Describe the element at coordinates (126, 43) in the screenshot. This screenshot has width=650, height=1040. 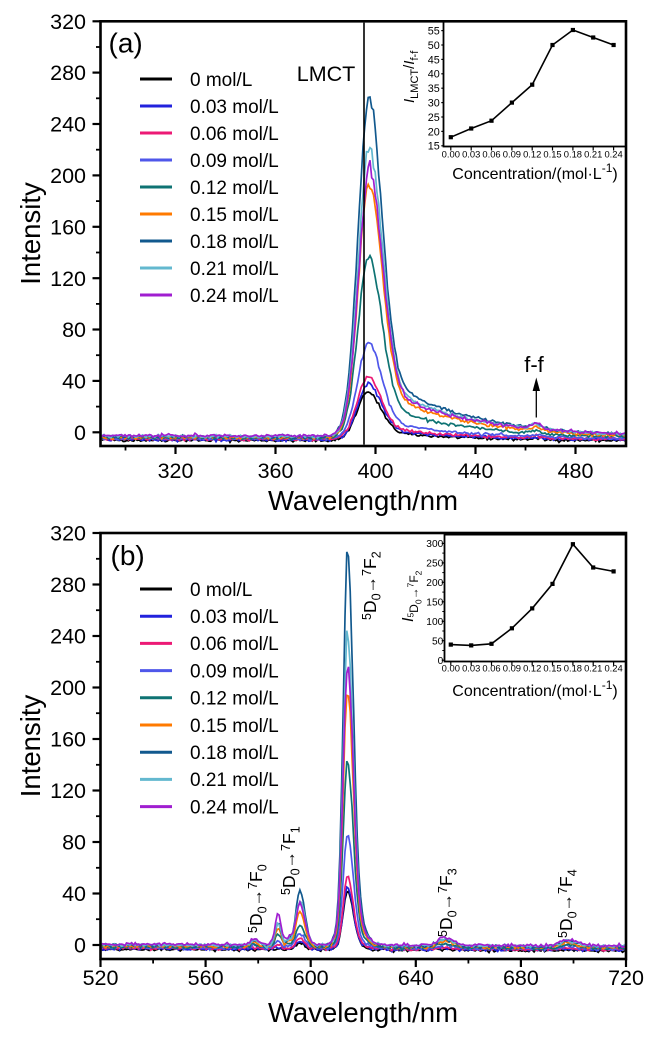
I see `svg-text: (a)` at that location.